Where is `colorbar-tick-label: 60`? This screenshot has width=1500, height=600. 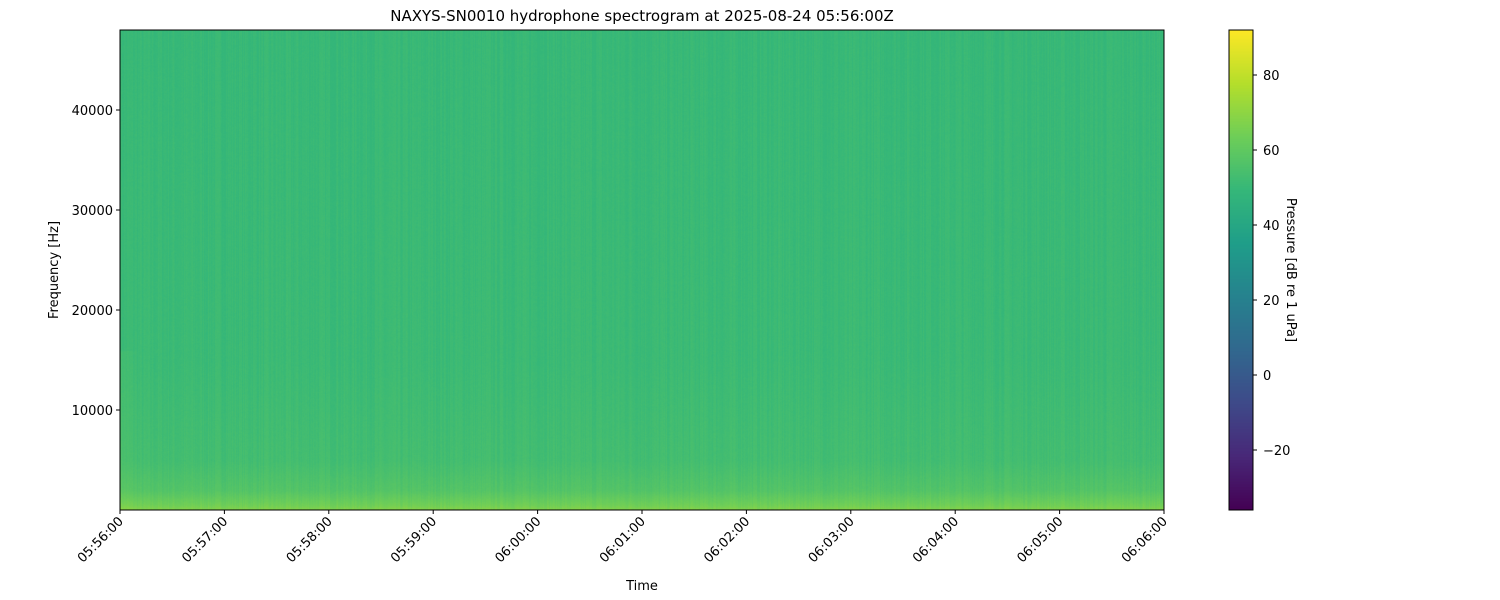
colorbar-tick-label: 60 is located at coordinates (1271, 151).